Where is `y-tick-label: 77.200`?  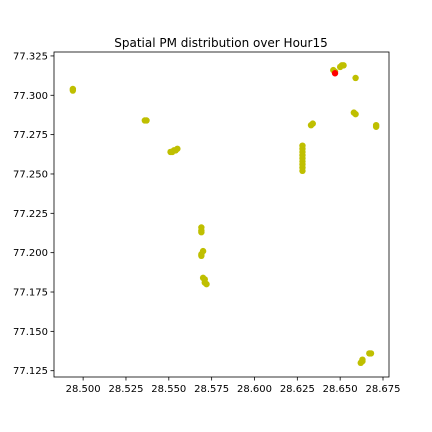 y-tick-label: 77.200 is located at coordinates (30, 253).